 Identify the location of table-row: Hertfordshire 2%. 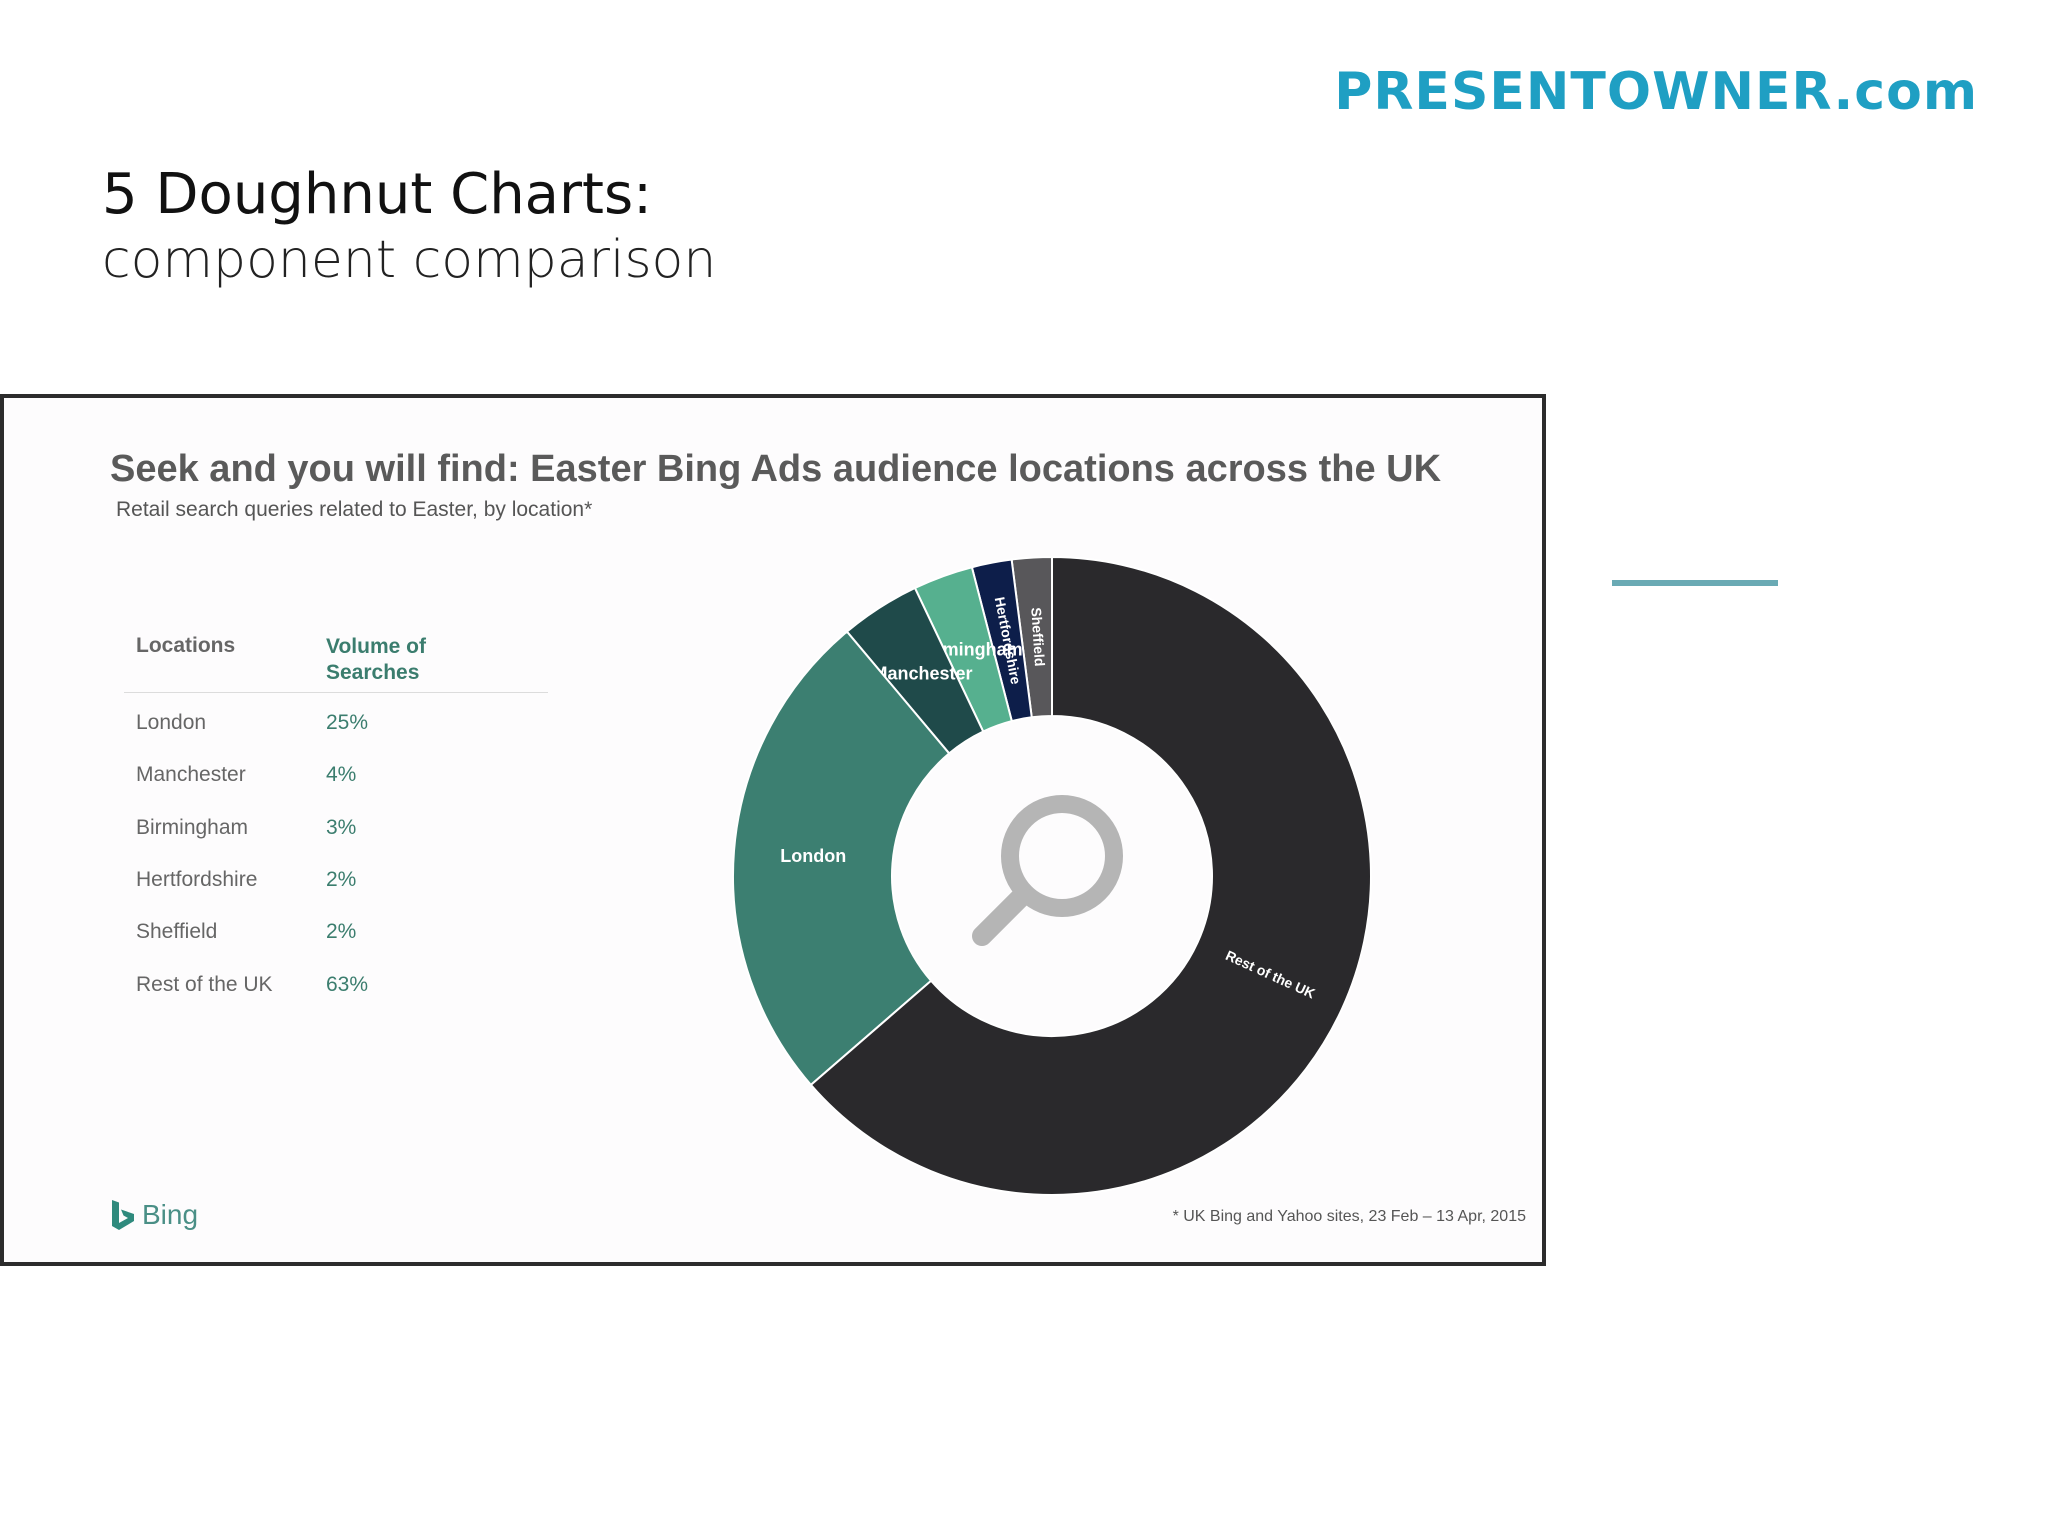
(336, 880).